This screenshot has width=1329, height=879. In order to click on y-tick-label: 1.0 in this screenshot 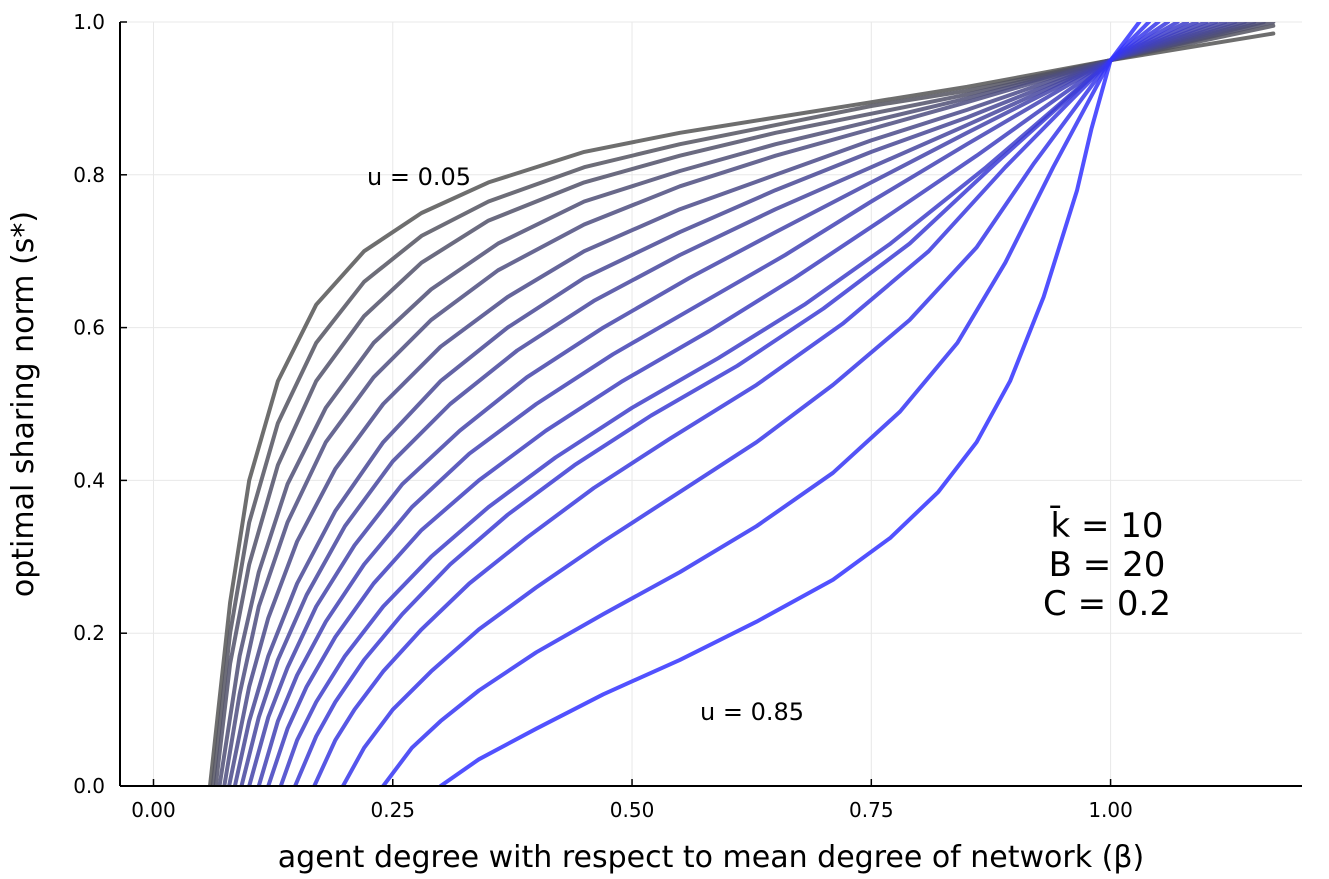, I will do `click(89, 22)`.